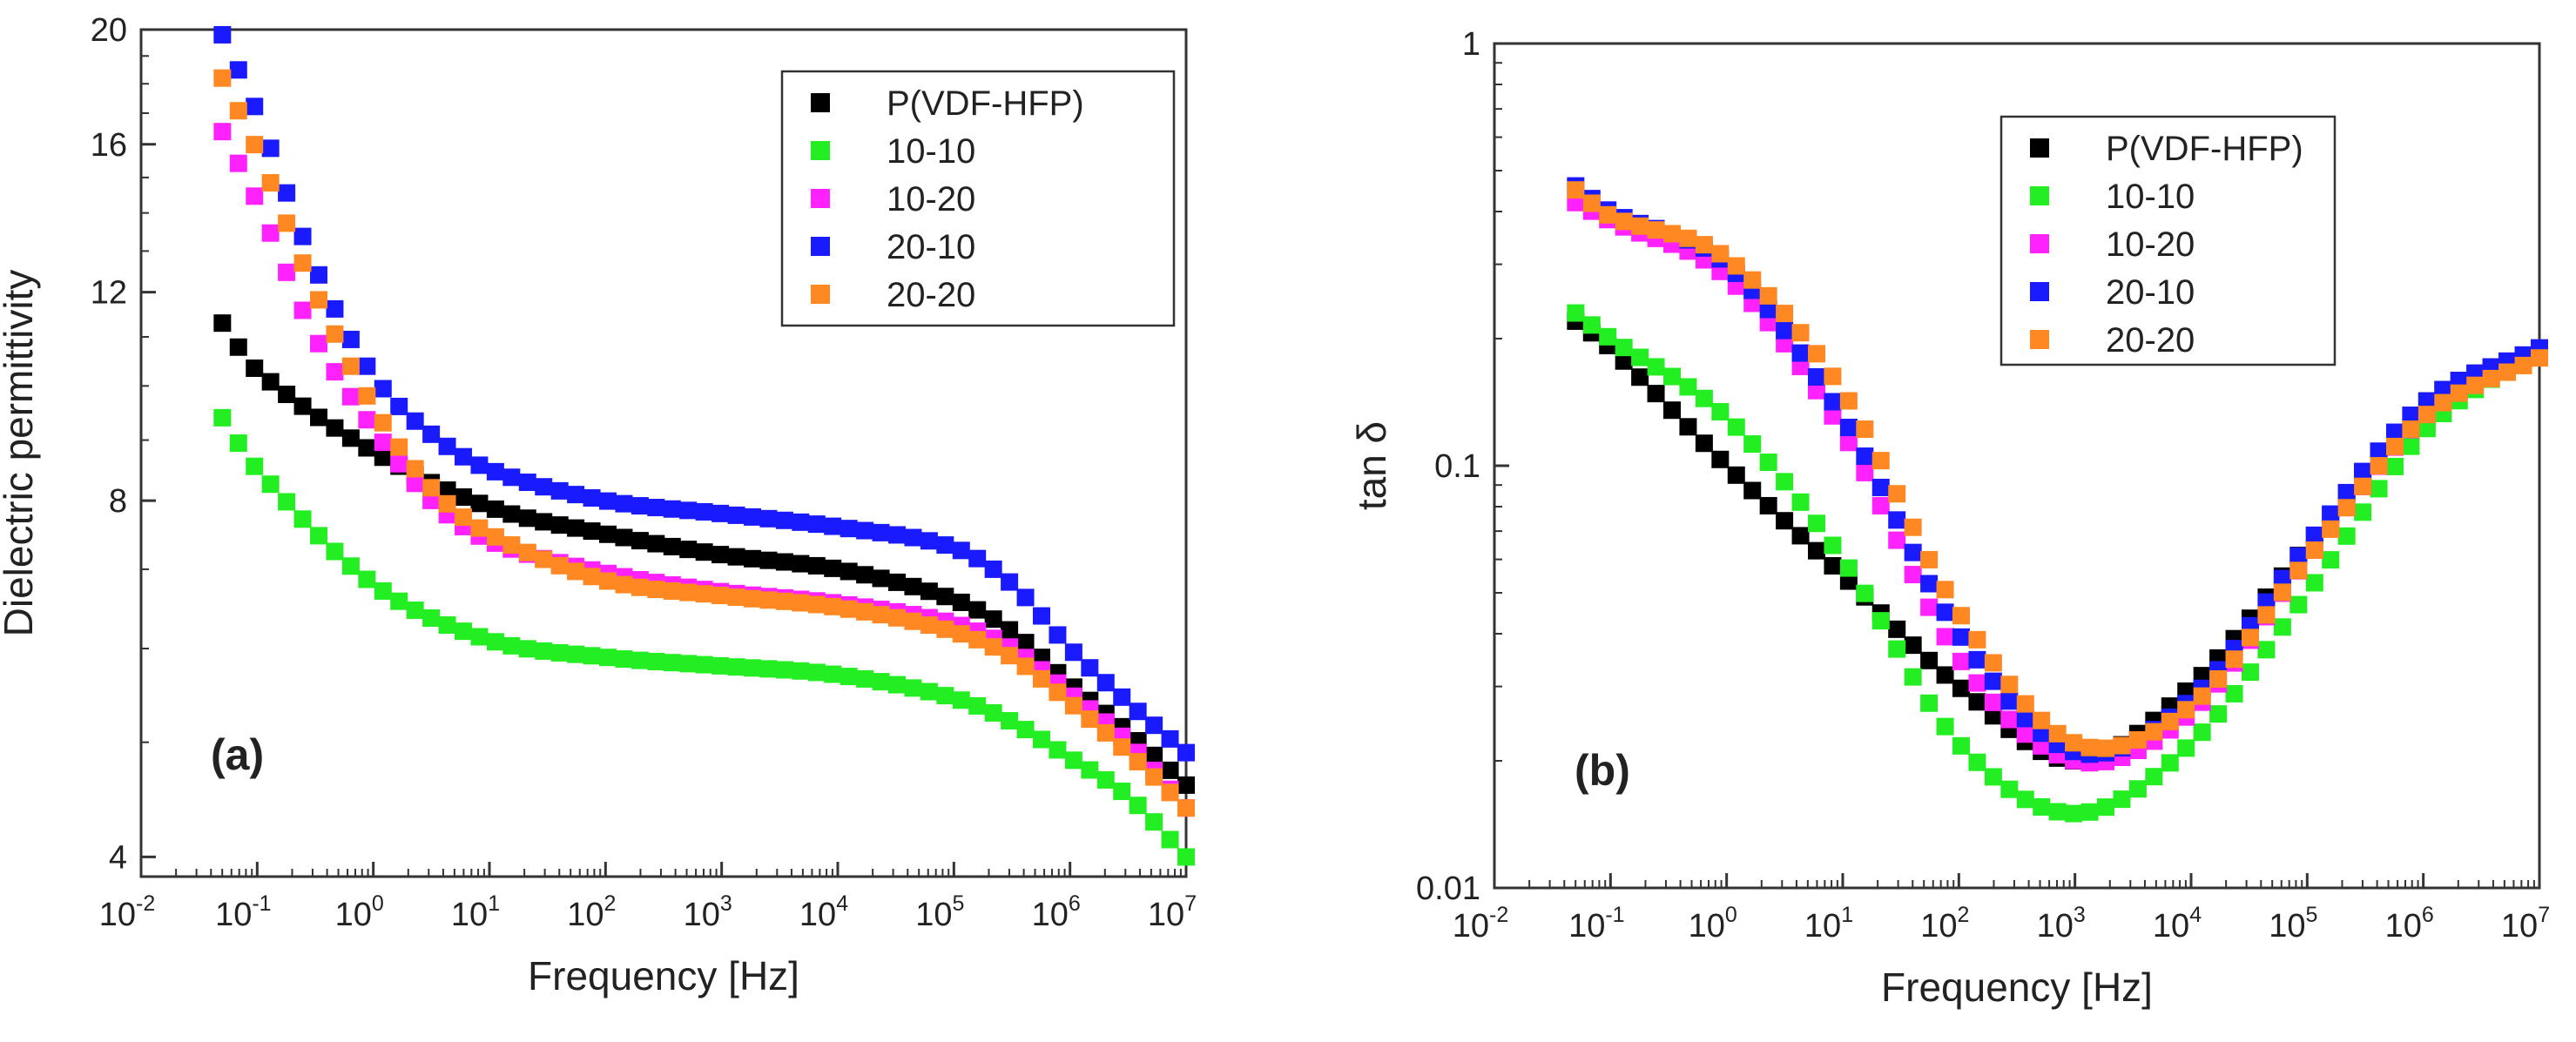  I want to click on legend-entry: P(VDF-HFP), so click(986, 103).